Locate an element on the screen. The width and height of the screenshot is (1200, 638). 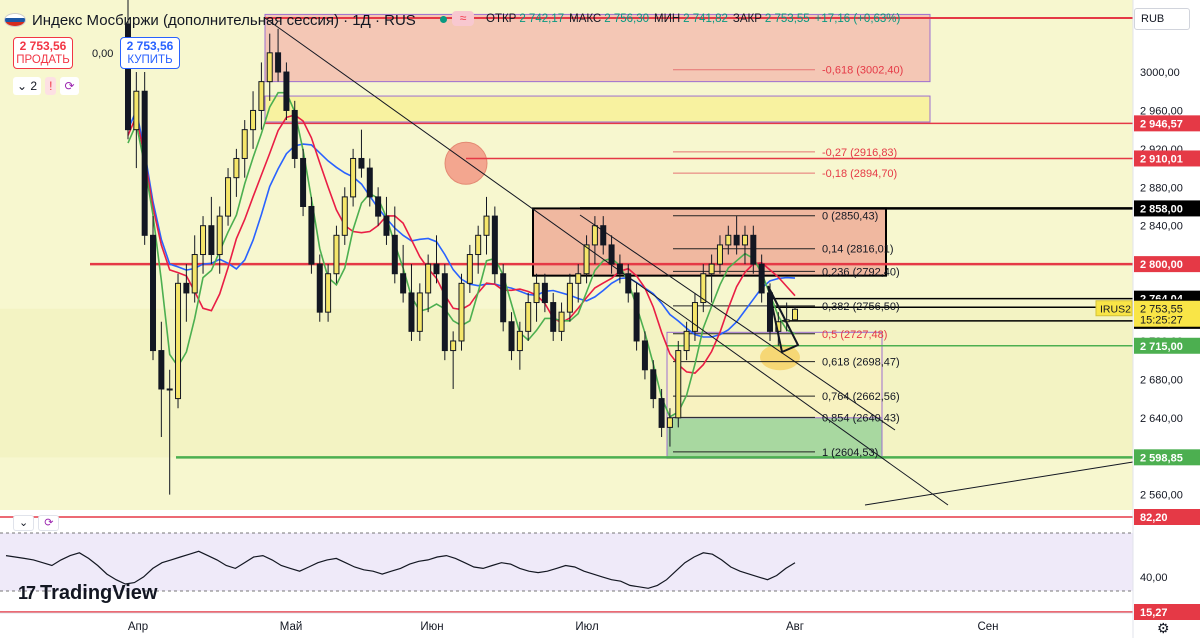
extended-session-icon: ≈ is located at coordinates (463, 18).